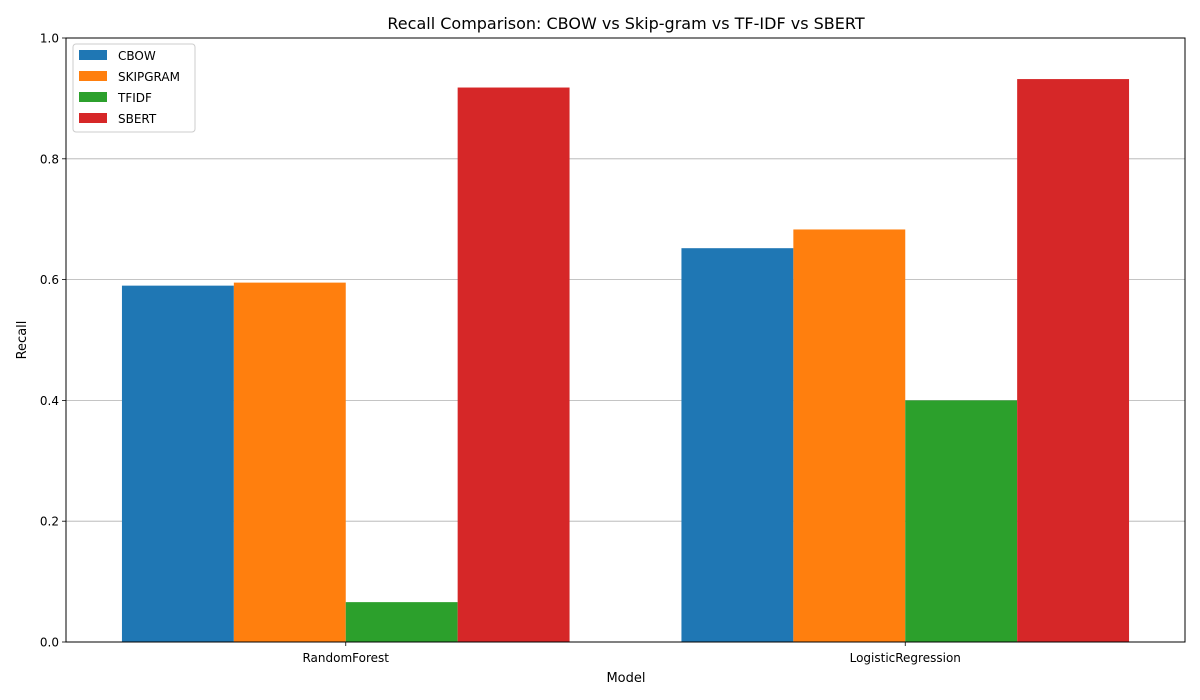 The height and width of the screenshot is (700, 1200). What do you see at coordinates (93, 97) in the screenshot?
I see `legend-swatch-tfidf` at bounding box center [93, 97].